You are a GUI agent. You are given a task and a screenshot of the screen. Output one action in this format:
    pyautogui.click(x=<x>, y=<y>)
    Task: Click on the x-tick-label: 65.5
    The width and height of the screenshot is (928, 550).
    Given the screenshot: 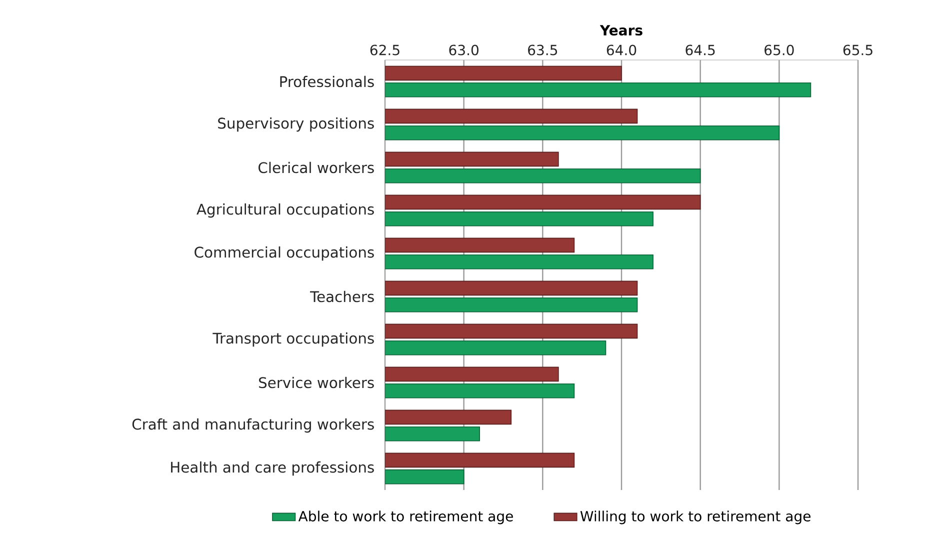 What is the action you would take?
    pyautogui.click(x=857, y=50)
    